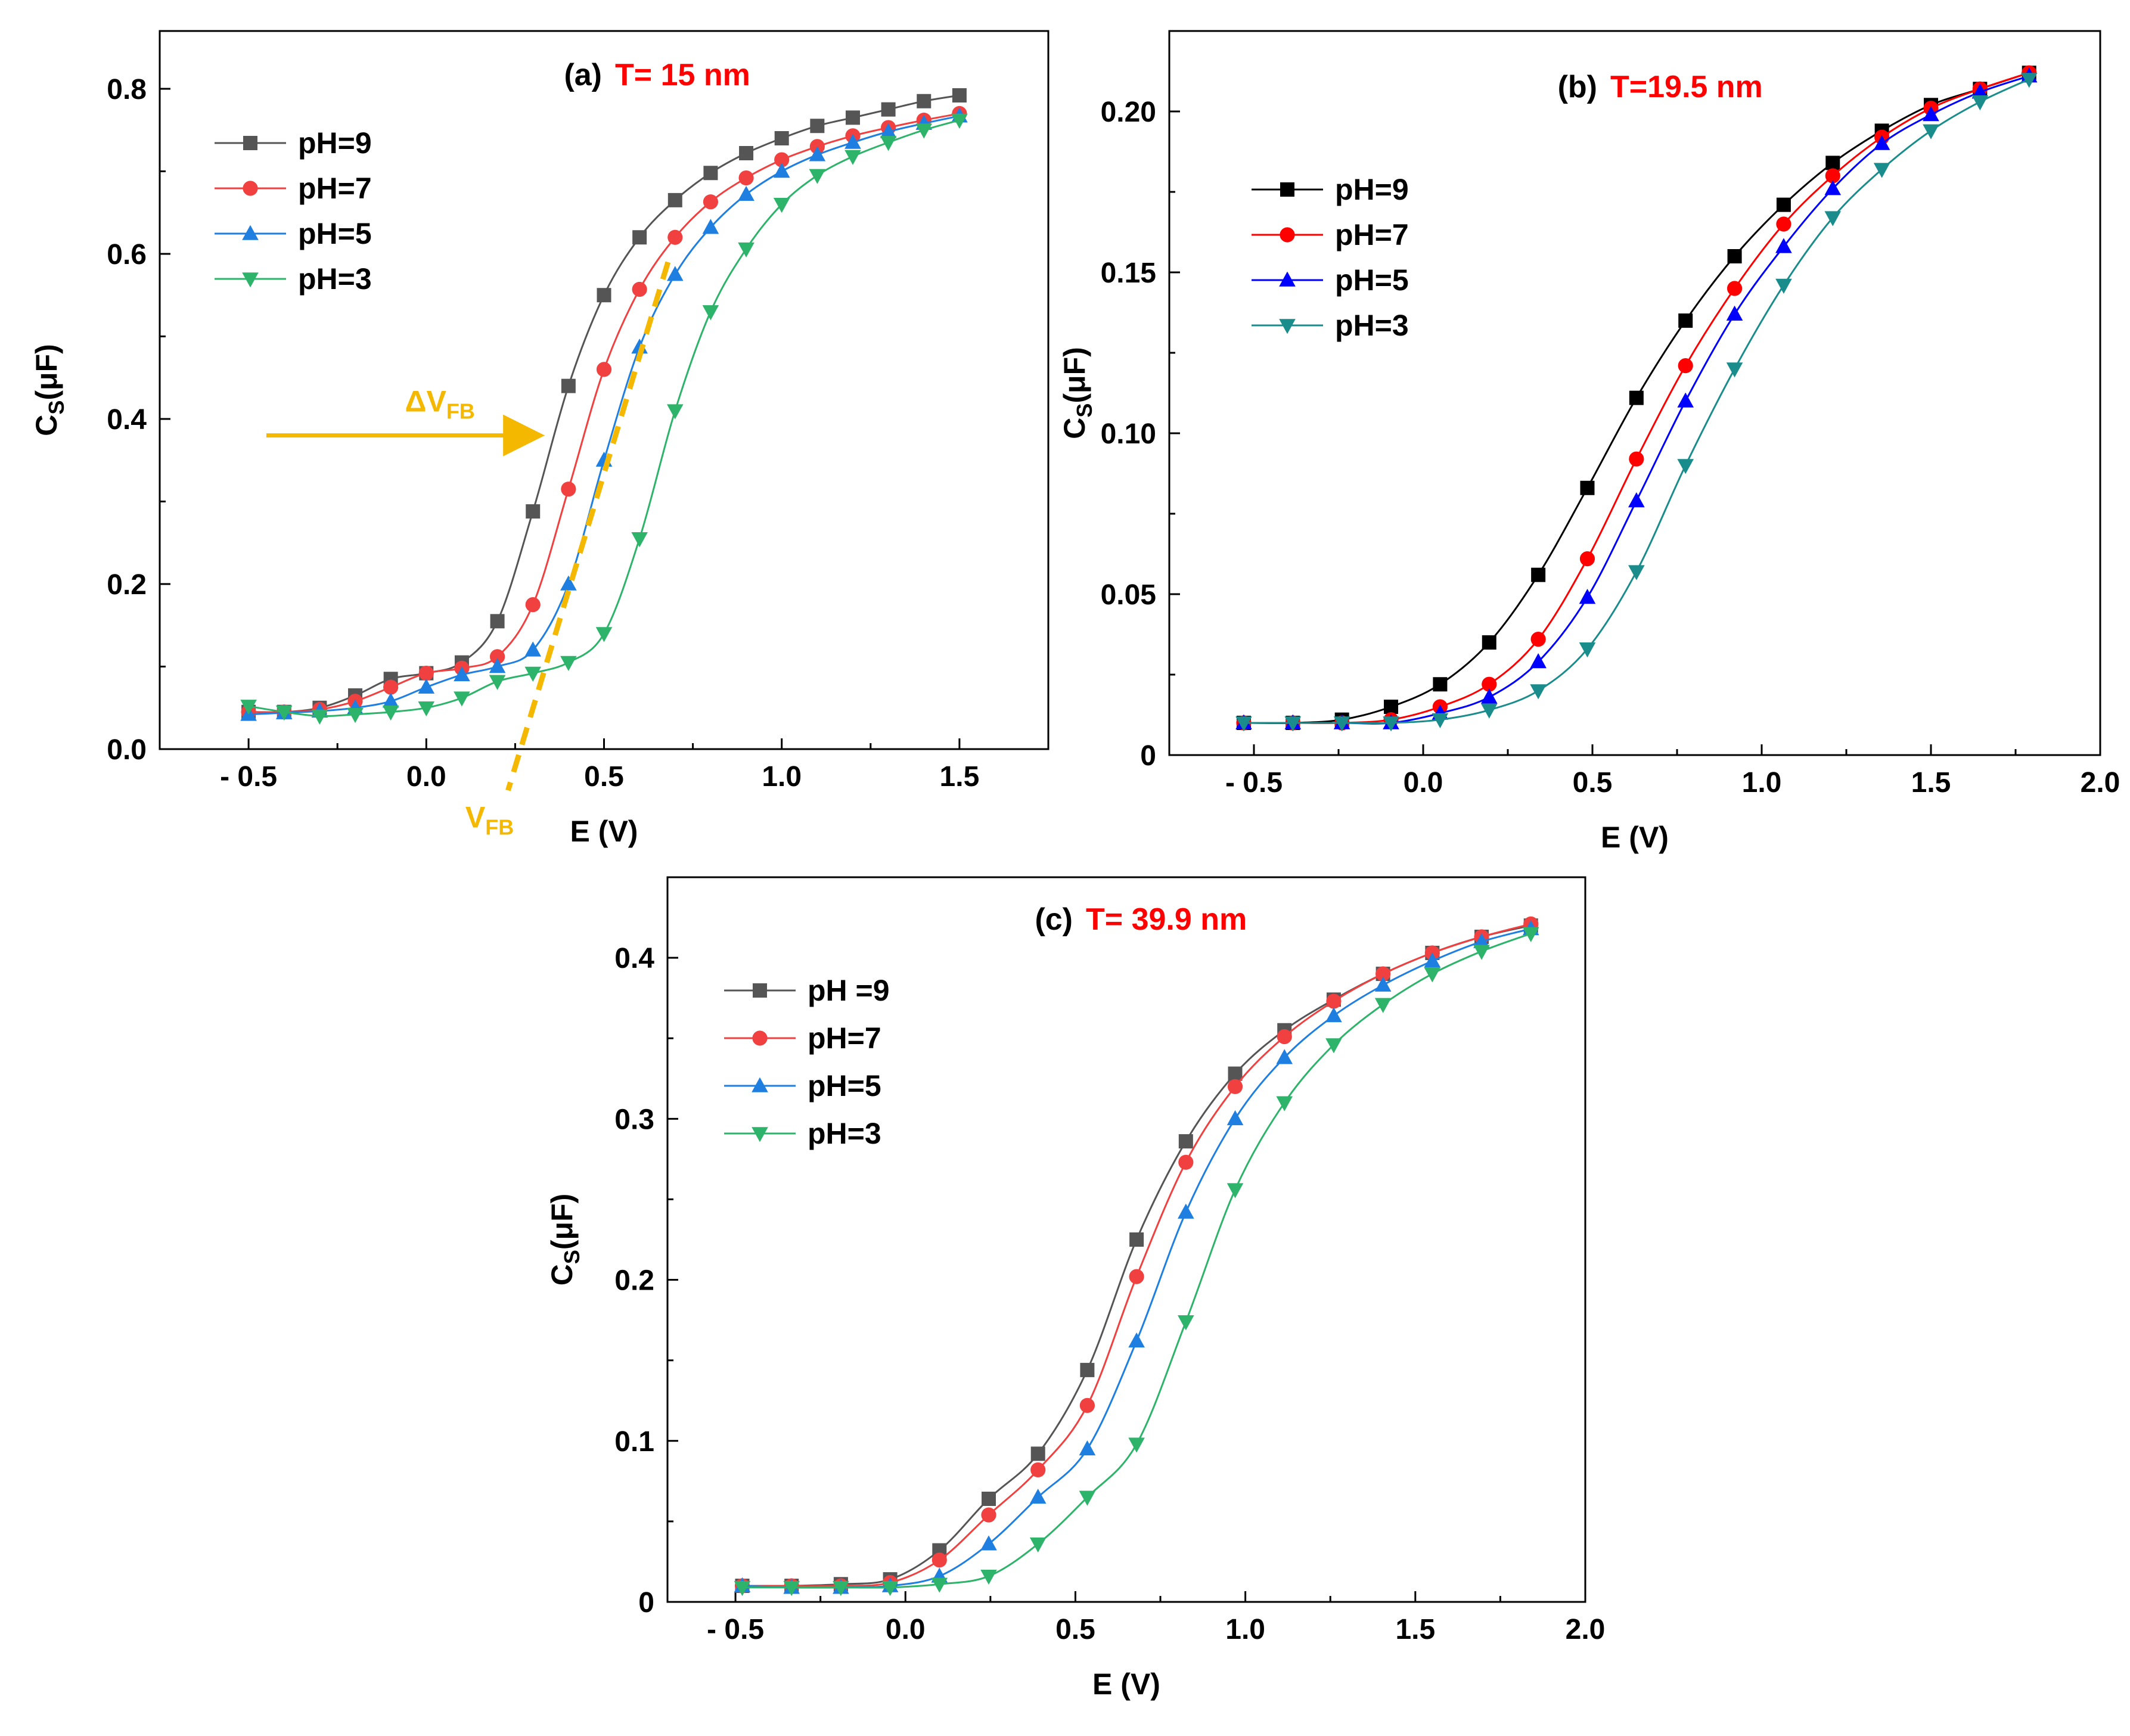  Describe the element at coordinates (1129, 273) in the screenshot. I see `y-tick-label: 0.15` at that location.